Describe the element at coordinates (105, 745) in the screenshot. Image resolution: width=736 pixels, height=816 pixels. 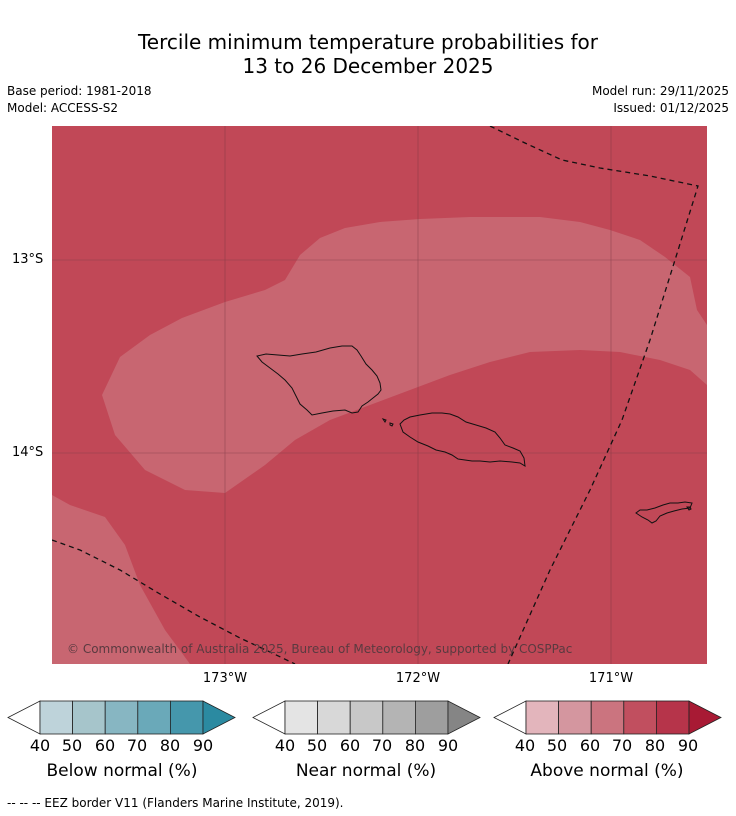
I see `tick-below-60: 60` at that location.